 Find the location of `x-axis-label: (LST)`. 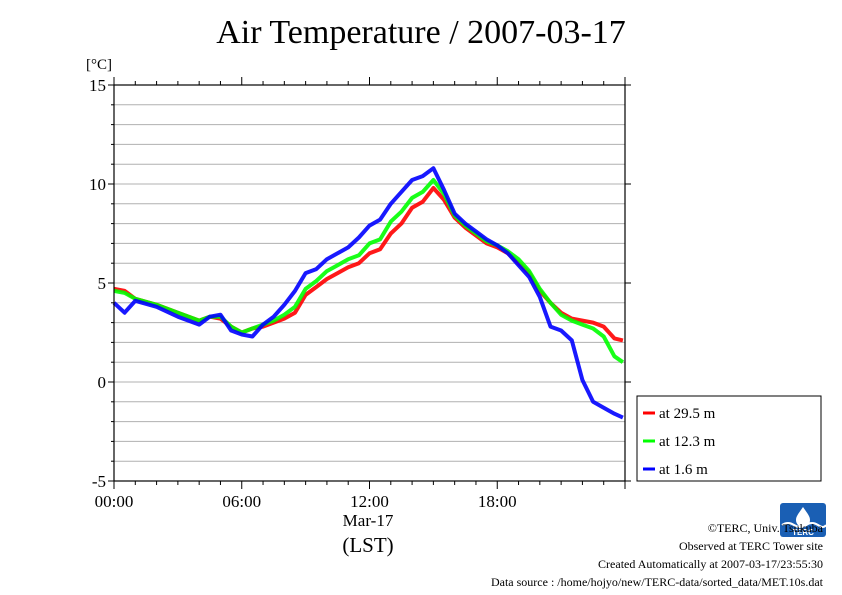

x-axis-label: (LST) is located at coordinates (367, 545).